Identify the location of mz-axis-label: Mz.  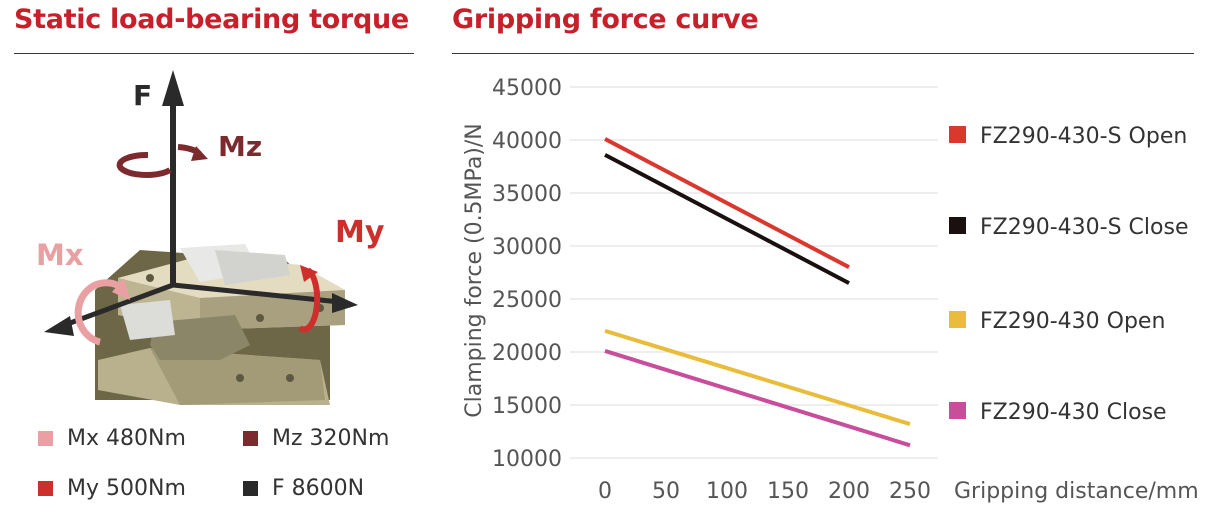
(240, 146).